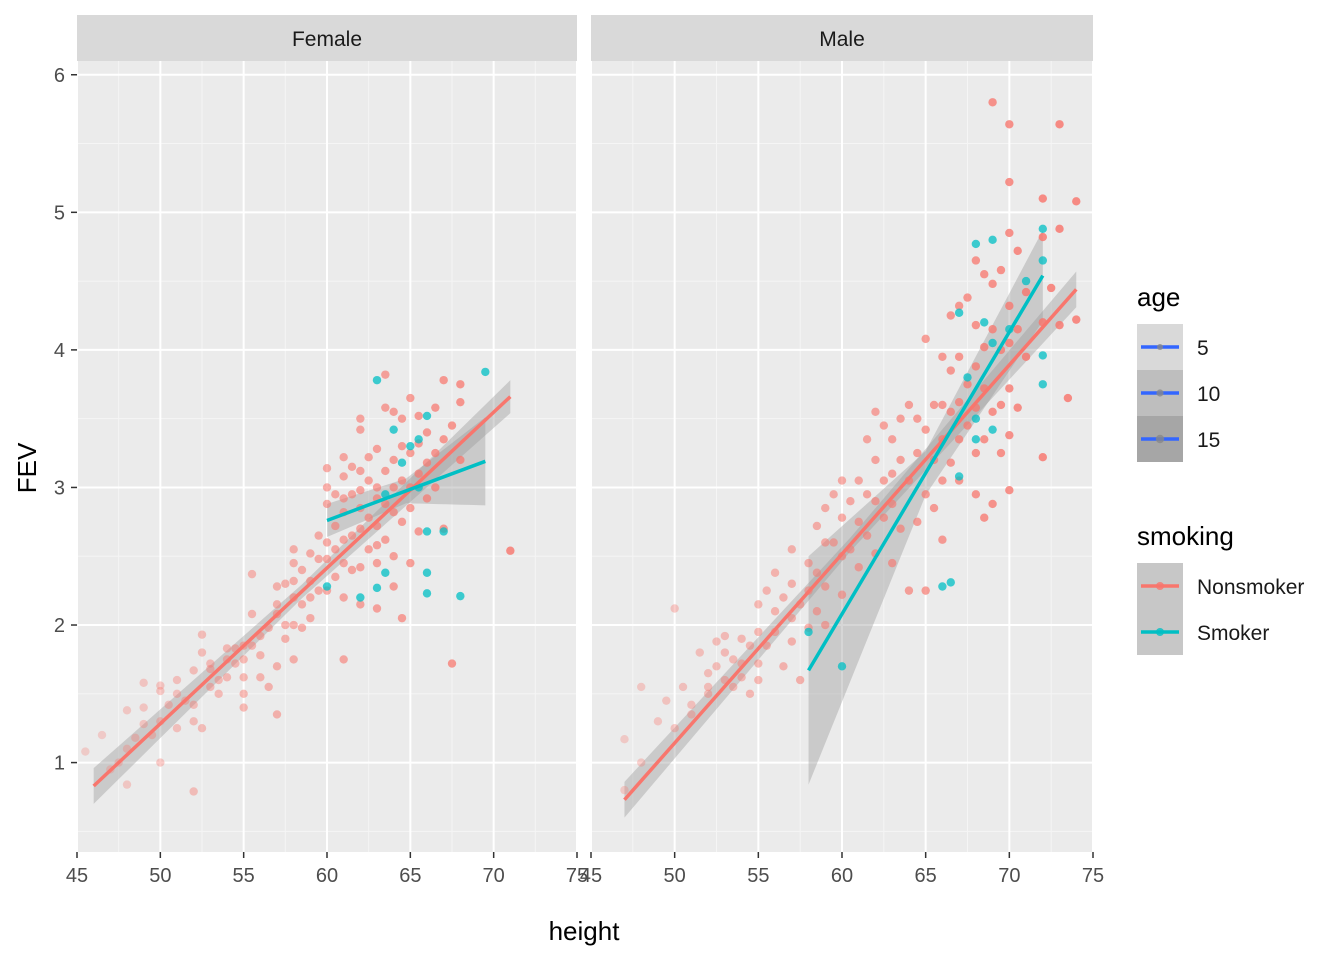 The width and height of the screenshot is (1344, 960). I want to click on y-tick-label: 4, so click(59, 351).